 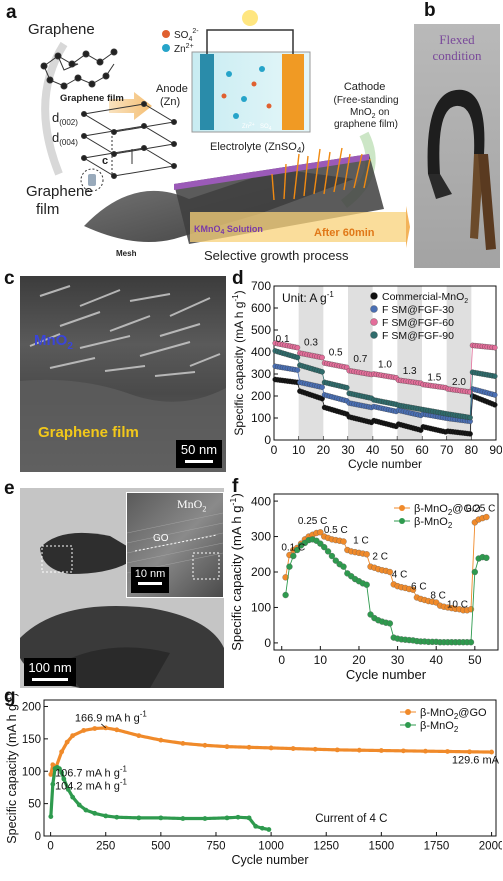 I want to click on x-tick-label: 1250, so click(x=326, y=847).